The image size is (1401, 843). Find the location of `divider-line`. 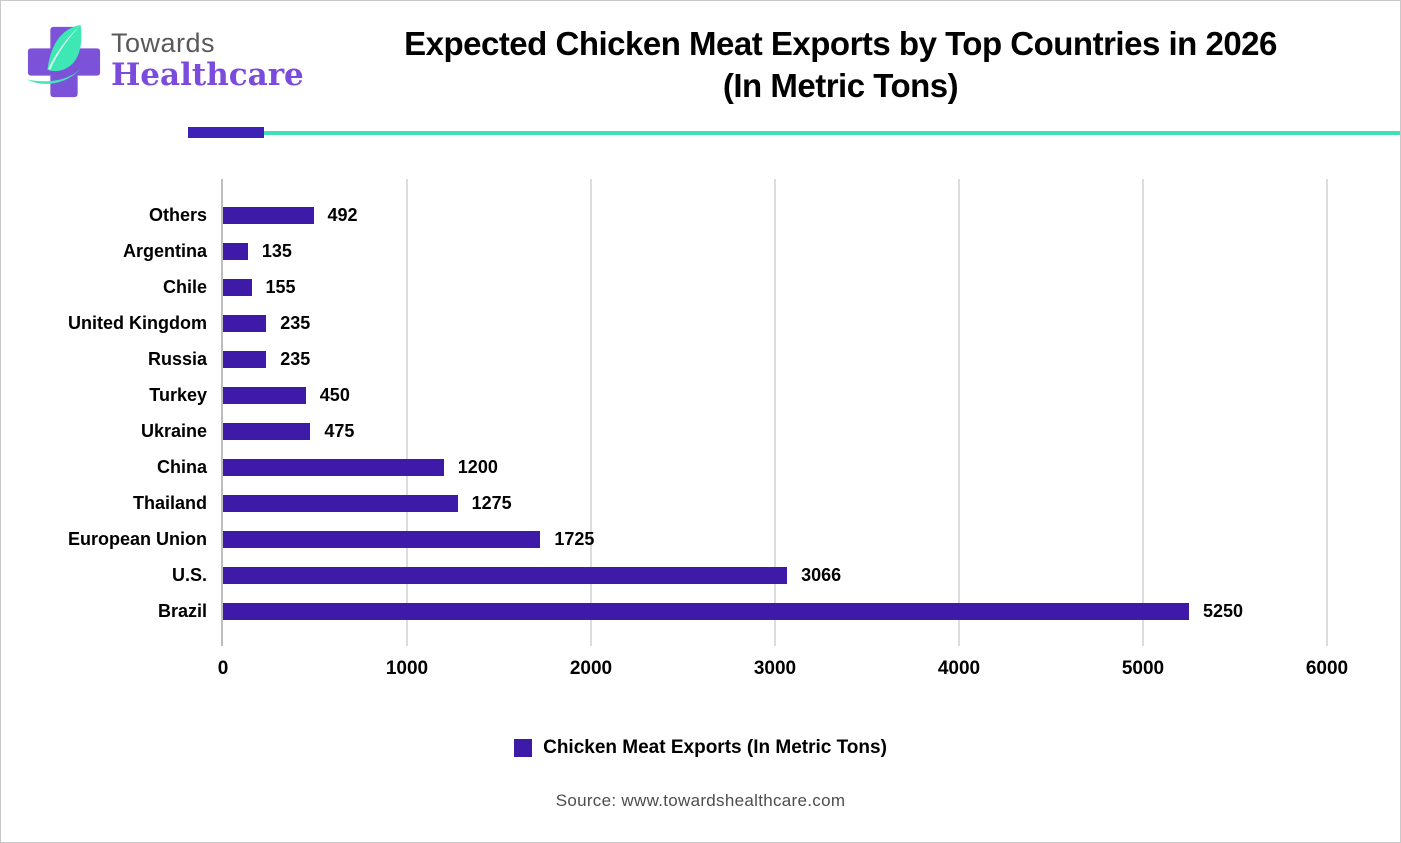

divider-line is located at coordinates (832, 133).